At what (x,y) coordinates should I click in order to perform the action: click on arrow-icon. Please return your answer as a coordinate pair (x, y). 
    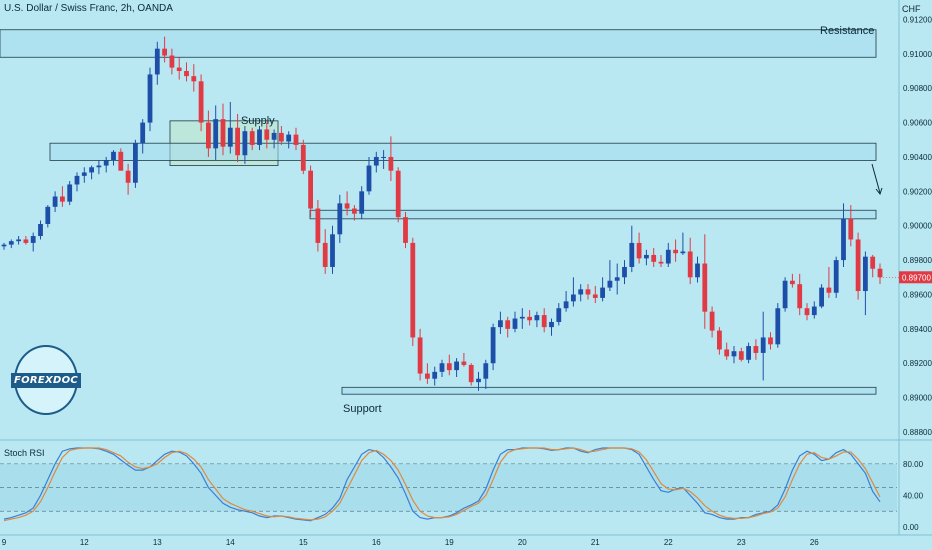
    Looking at the image, I should click on (877, 179).